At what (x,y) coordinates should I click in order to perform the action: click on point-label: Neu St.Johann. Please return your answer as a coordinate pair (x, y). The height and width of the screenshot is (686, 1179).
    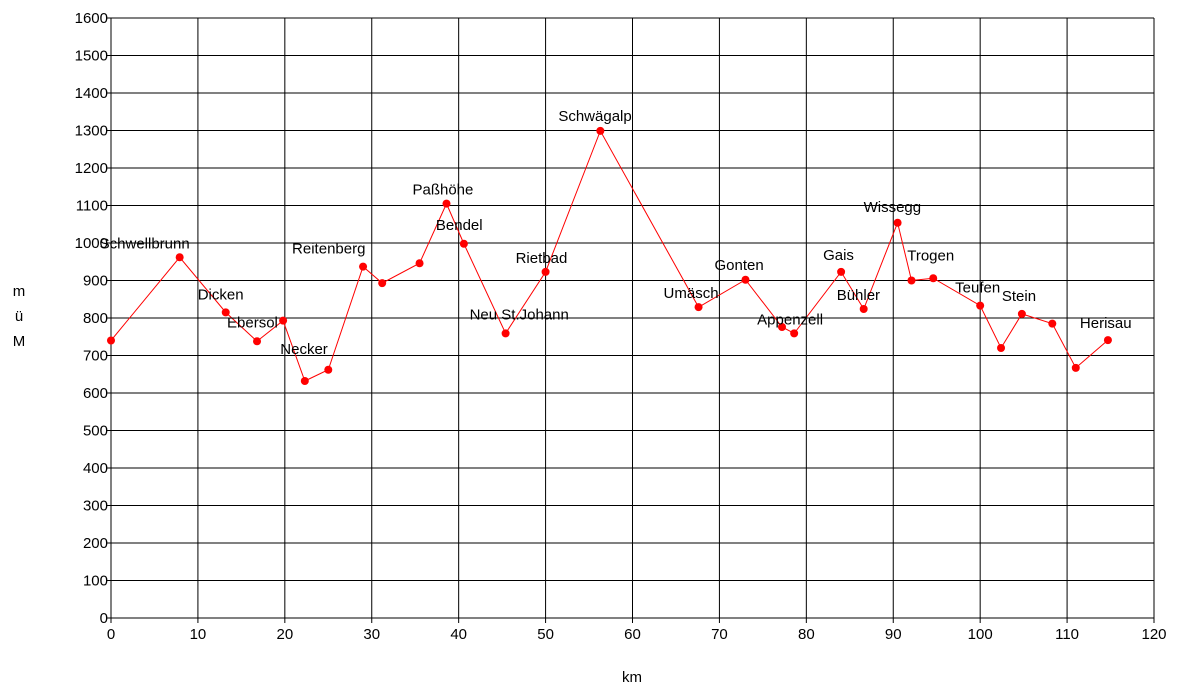
    Looking at the image, I should click on (519, 314).